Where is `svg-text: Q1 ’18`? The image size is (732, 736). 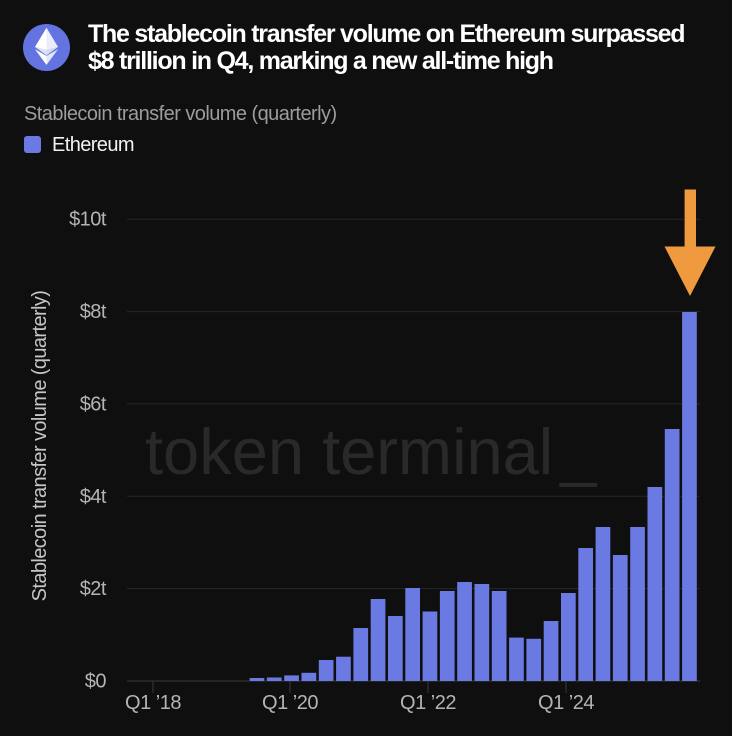
svg-text: Q1 ’18 is located at coordinates (153, 703).